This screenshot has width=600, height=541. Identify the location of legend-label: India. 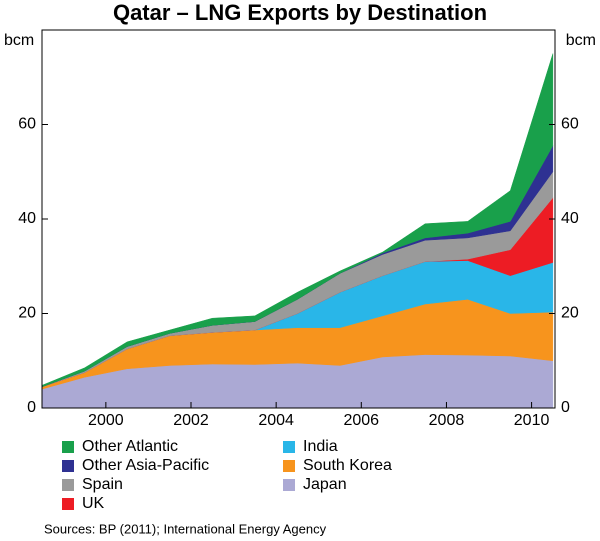
(320, 446).